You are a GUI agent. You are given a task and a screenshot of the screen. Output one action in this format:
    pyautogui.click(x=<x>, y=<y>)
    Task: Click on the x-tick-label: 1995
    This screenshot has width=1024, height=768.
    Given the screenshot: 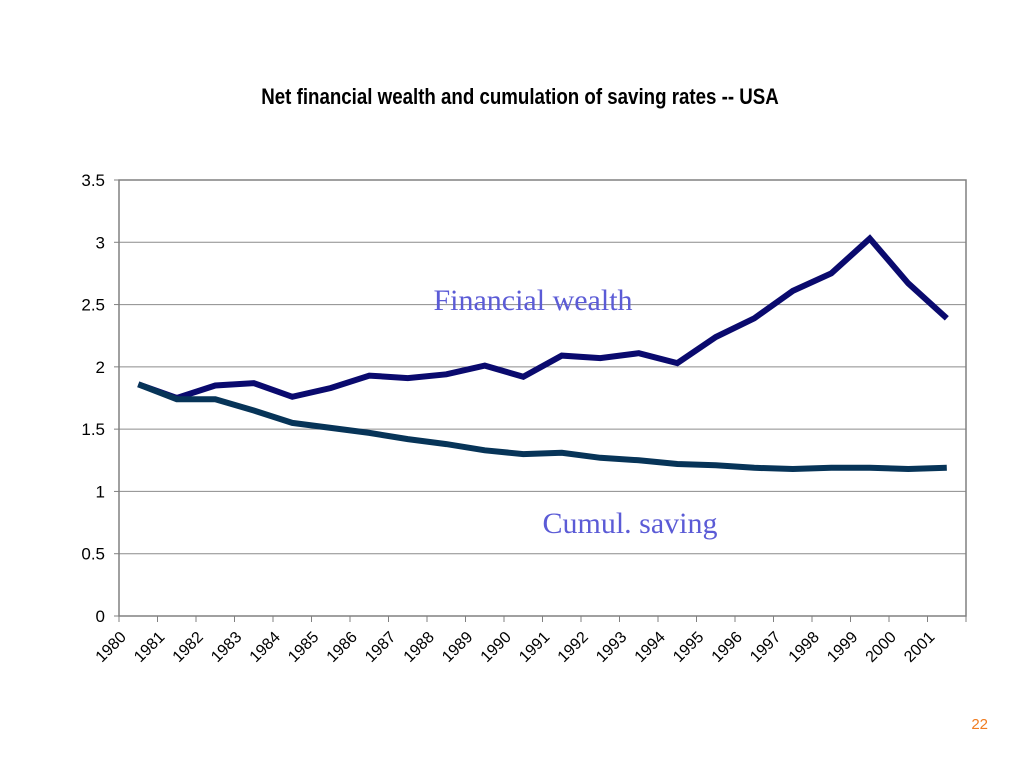 What is the action you would take?
    pyautogui.click(x=688, y=647)
    